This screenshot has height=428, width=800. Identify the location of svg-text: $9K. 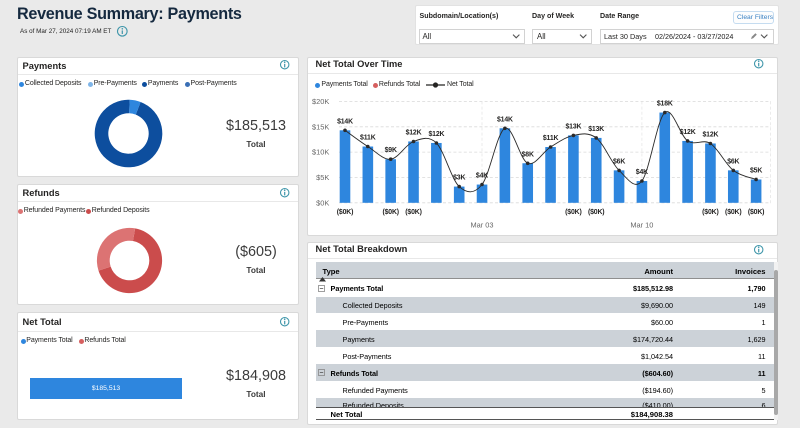
(391, 150).